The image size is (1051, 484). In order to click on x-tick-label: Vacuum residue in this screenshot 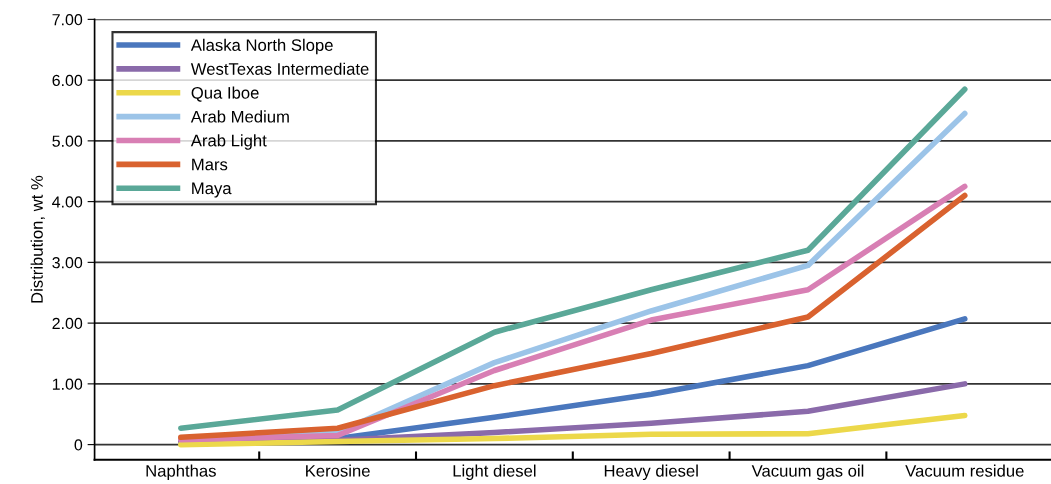, I will do `click(964, 470)`.